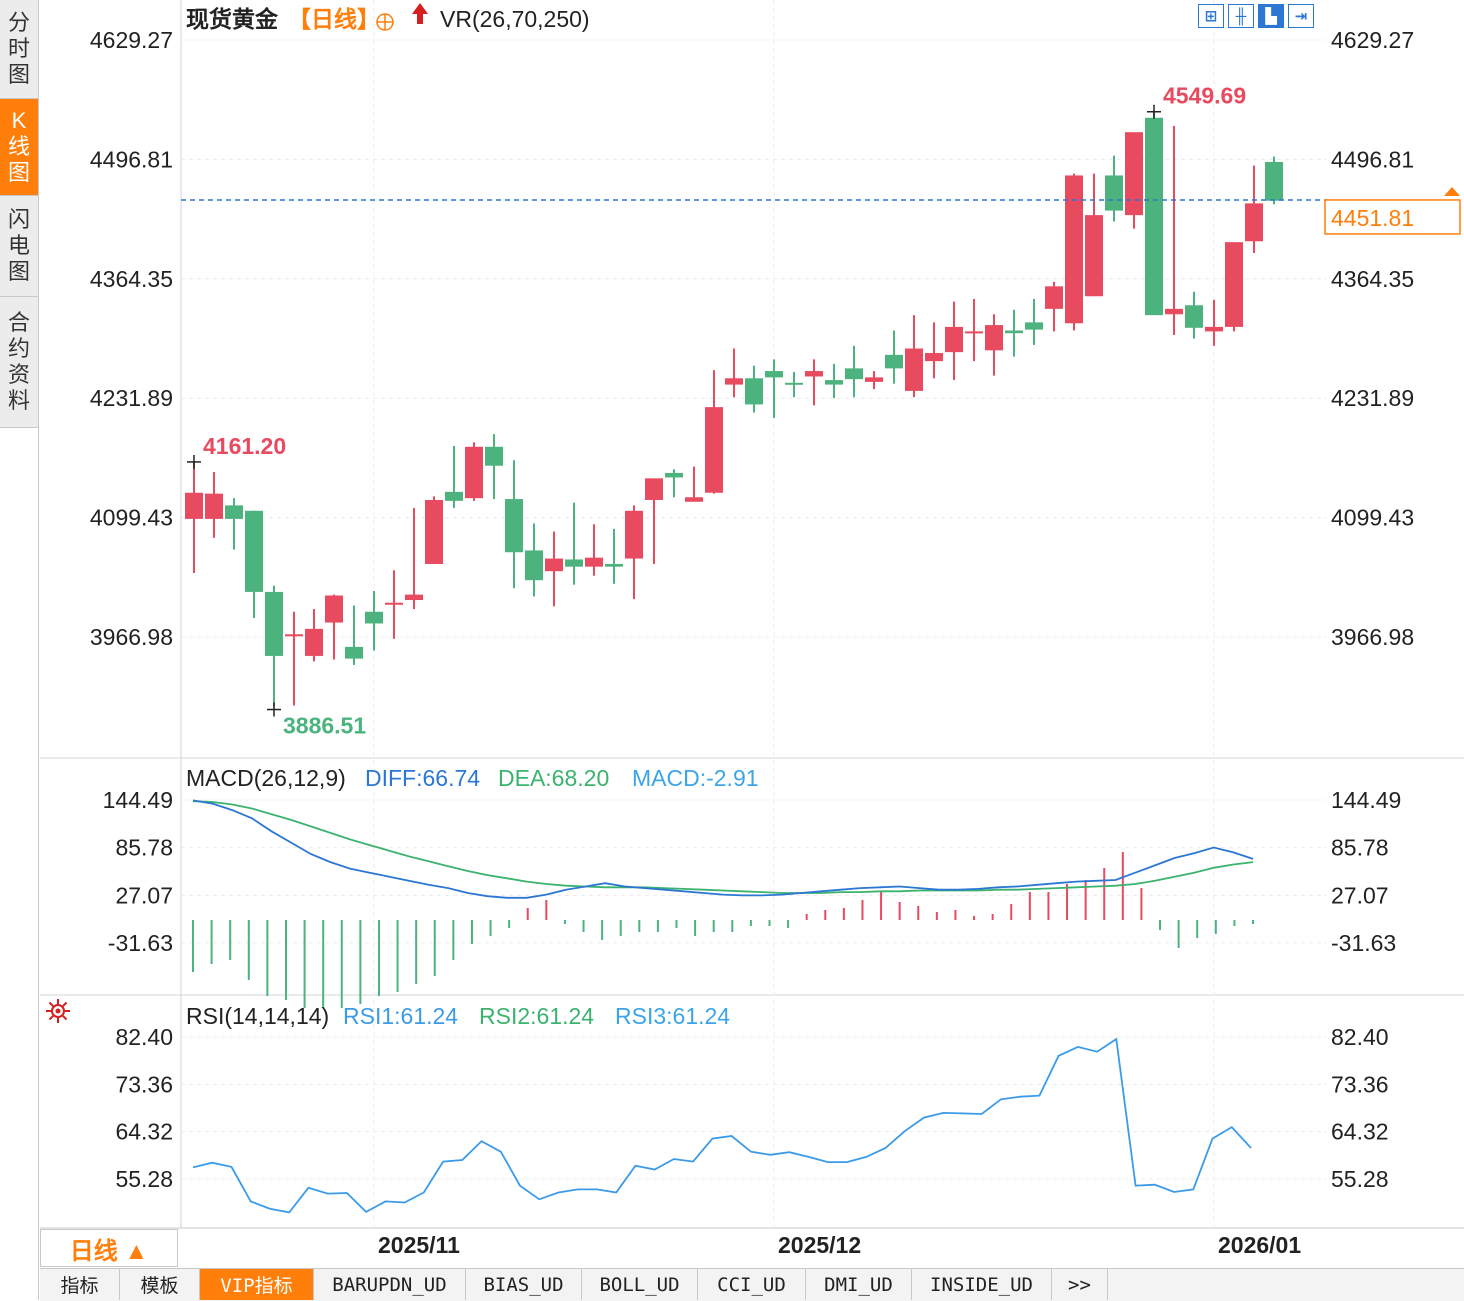  Describe the element at coordinates (553, 778) in the screenshot. I see `macd-dea-legend: DEA:68.20` at that location.